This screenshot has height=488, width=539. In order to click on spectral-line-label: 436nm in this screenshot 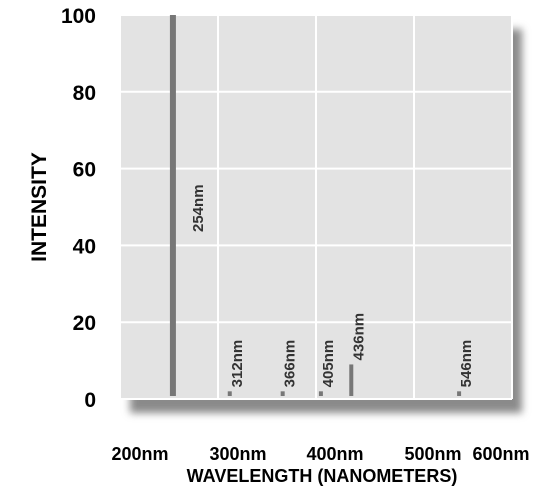, I will do `click(358, 337)`.